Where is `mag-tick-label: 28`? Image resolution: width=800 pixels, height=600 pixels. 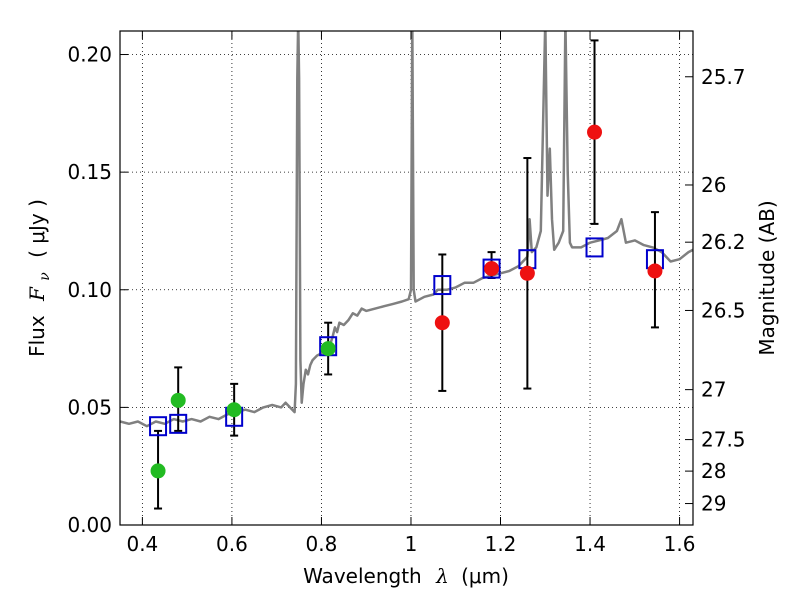 mag-tick-label: 28 is located at coordinates (713, 471).